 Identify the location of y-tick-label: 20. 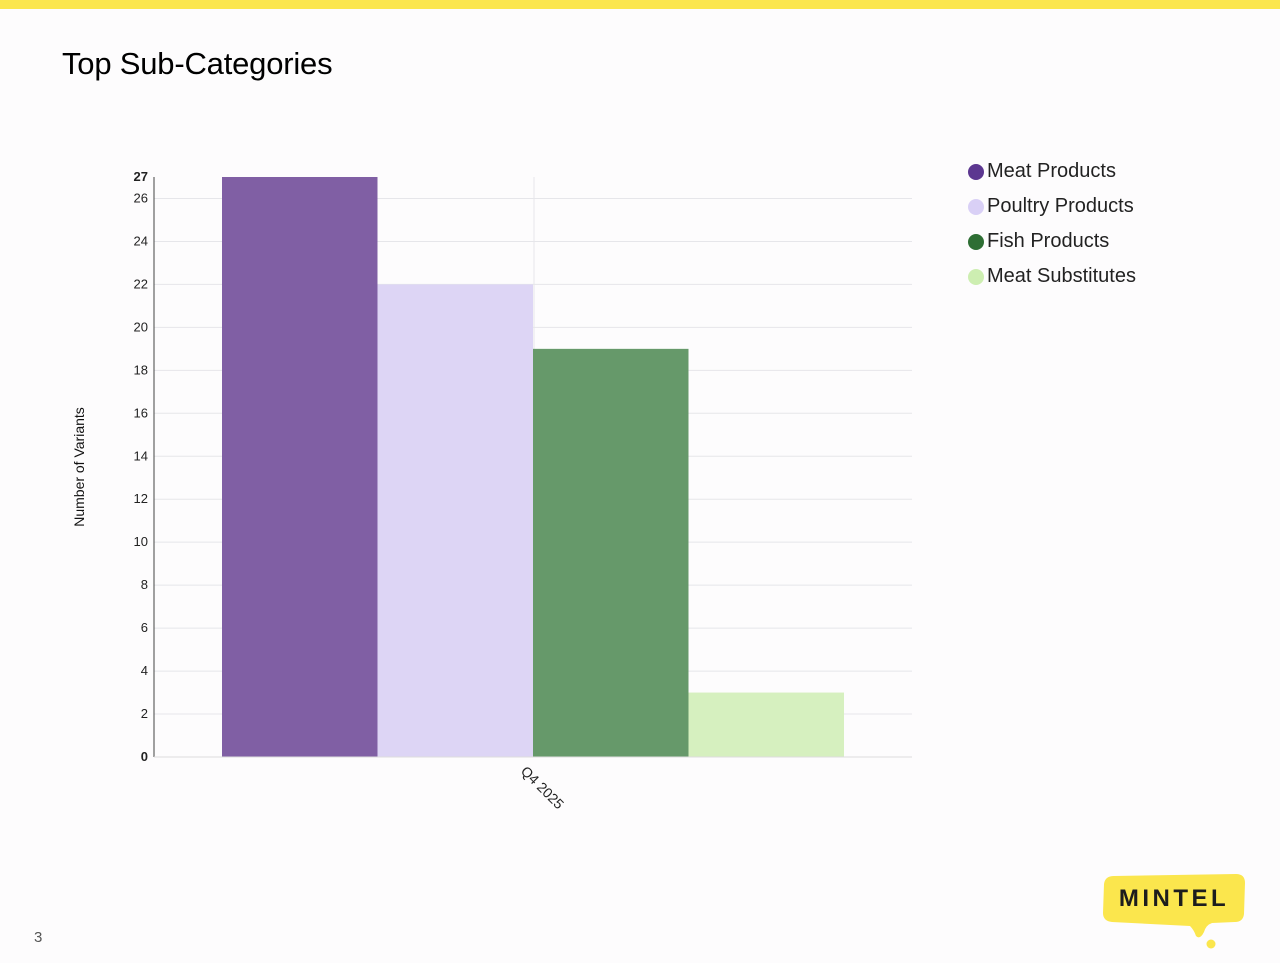
(141, 326).